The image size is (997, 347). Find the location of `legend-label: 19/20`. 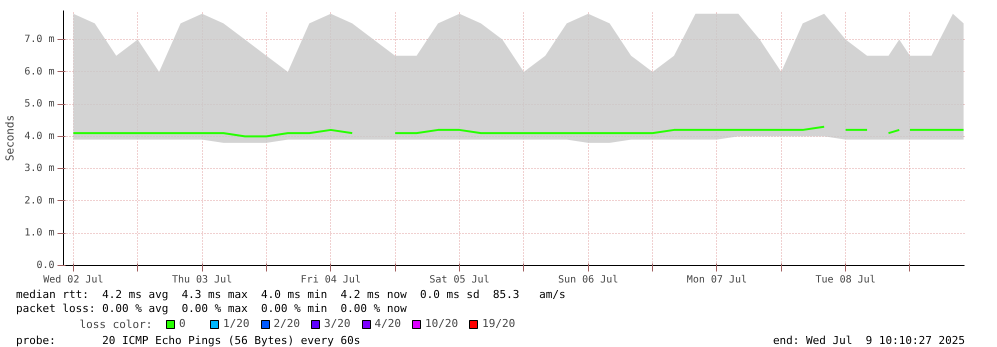

legend-label: 19/20 is located at coordinates (499, 323).